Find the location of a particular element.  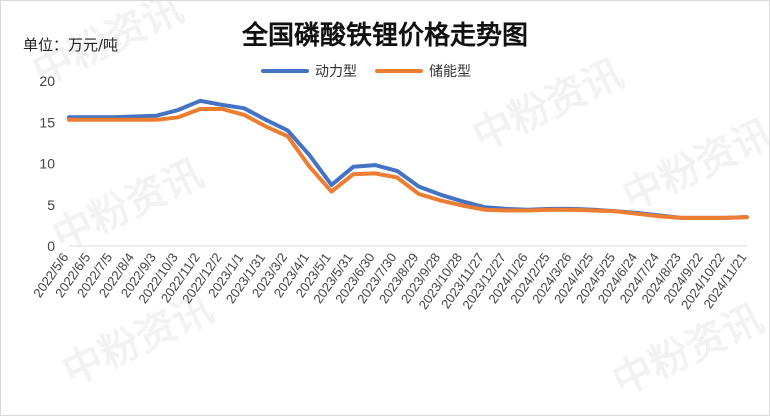

legend-item-power: 动力型 is located at coordinates (309, 71).